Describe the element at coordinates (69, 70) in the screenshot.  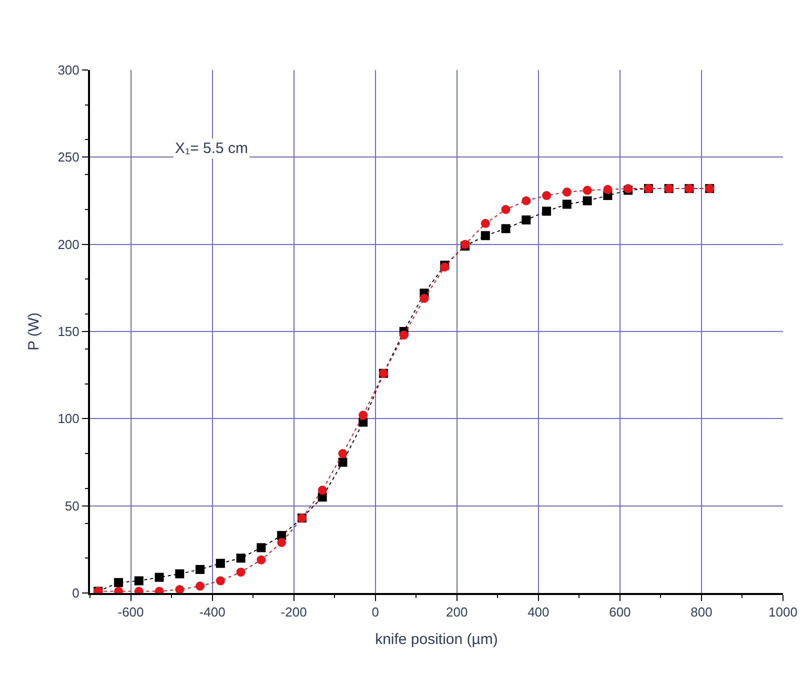
I see `y-tick-label: 300` at that location.